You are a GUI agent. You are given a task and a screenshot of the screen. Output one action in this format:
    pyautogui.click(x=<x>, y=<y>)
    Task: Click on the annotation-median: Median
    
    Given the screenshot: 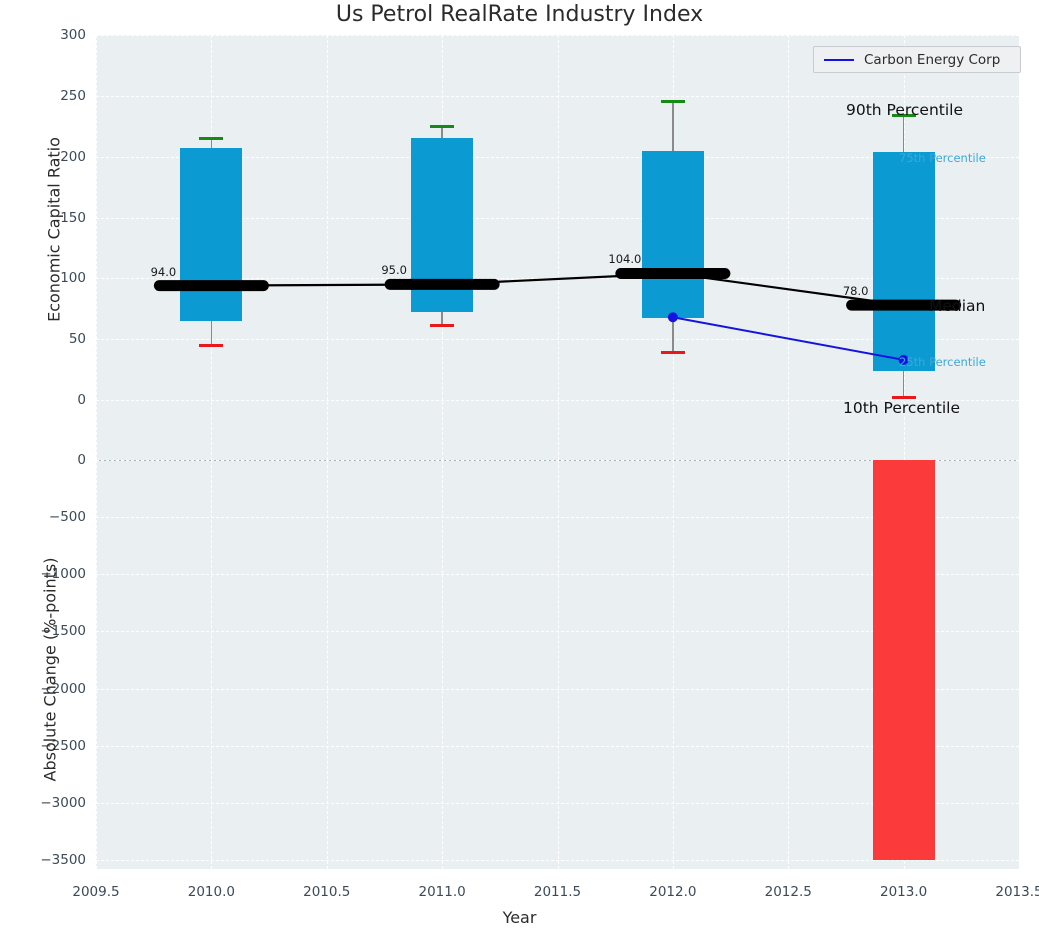 What is the action you would take?
    pyautogui.click(x=957, y=306)
    